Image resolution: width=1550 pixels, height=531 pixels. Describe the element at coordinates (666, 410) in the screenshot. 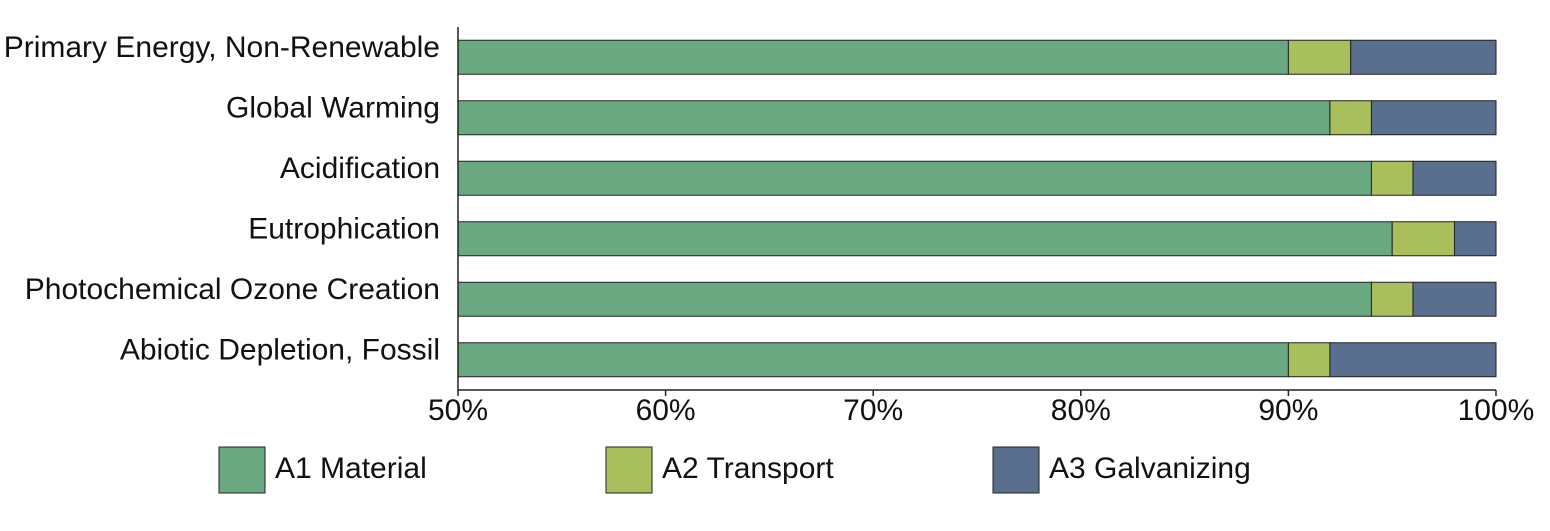

I see `x-tick-label: 60%` at that location.